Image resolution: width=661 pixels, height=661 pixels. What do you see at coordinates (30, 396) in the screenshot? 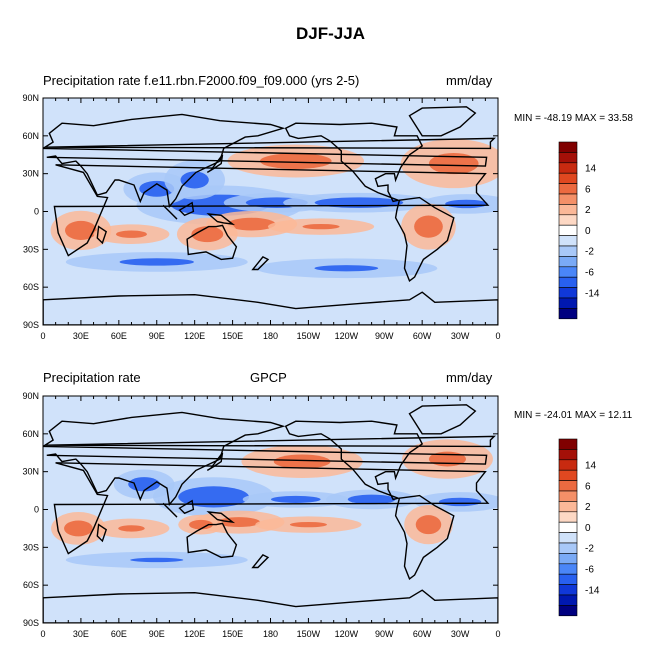
I see `lat-tick-label: 90N` at bounding box center [30, 396].